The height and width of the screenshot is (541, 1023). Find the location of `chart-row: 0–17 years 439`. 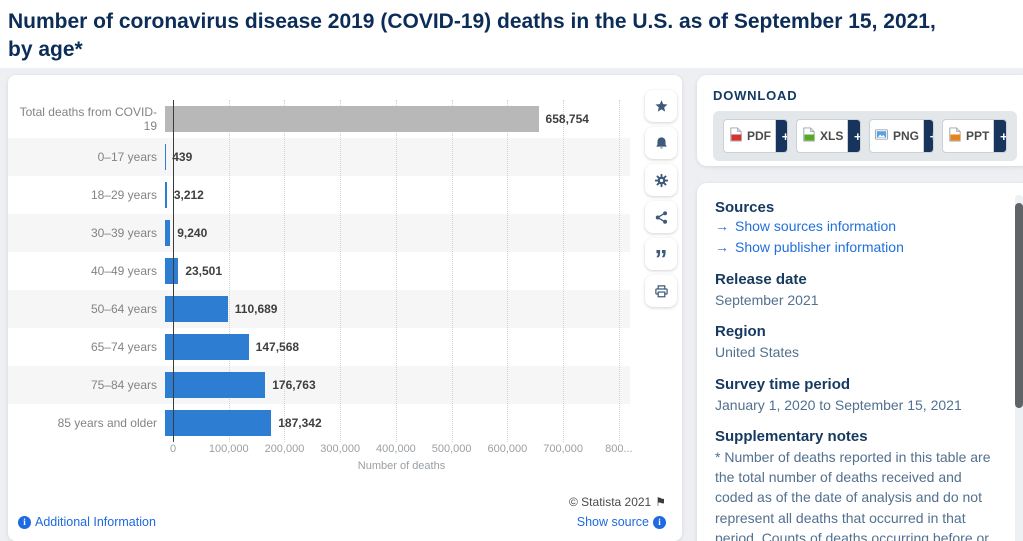

chart-row: 0–17 years 439 is located at coordinates (319, 157).